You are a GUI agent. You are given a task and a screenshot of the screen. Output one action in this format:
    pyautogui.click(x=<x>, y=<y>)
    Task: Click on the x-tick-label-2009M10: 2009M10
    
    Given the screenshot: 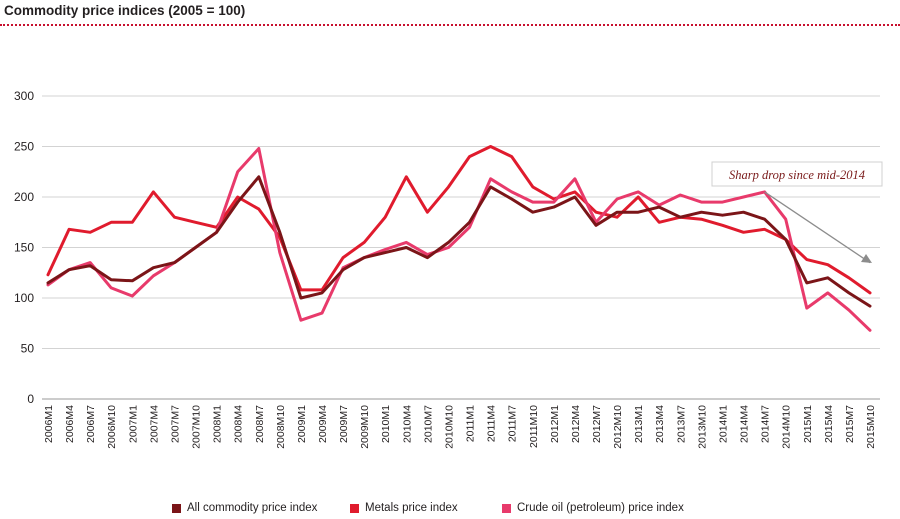 What is the action you would take?
    pyautogui.click(x=365, y=427)
    